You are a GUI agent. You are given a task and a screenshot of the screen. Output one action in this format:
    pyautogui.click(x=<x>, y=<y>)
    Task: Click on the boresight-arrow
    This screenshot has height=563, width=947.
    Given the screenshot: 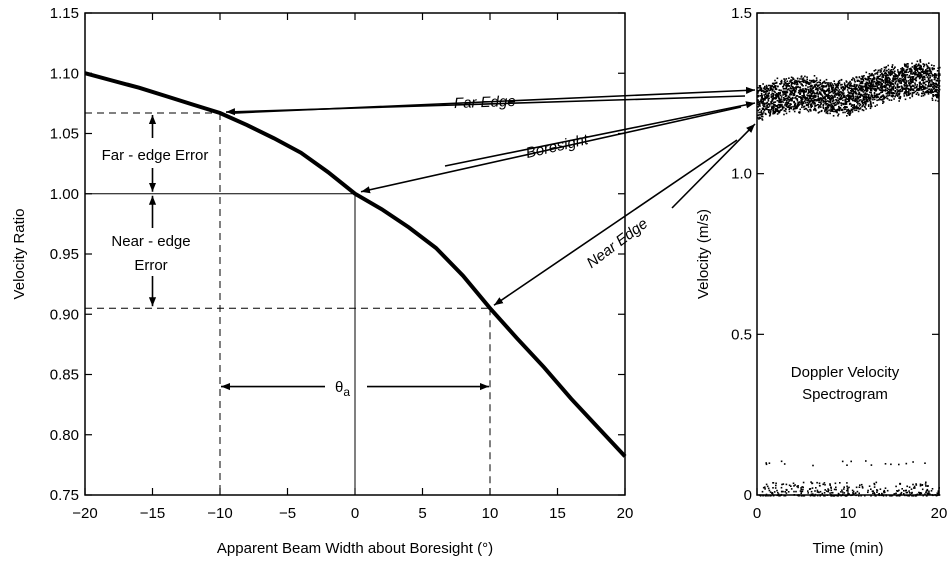 What is the action you would take?
    pyautogui.click(x=551, y=150)
    